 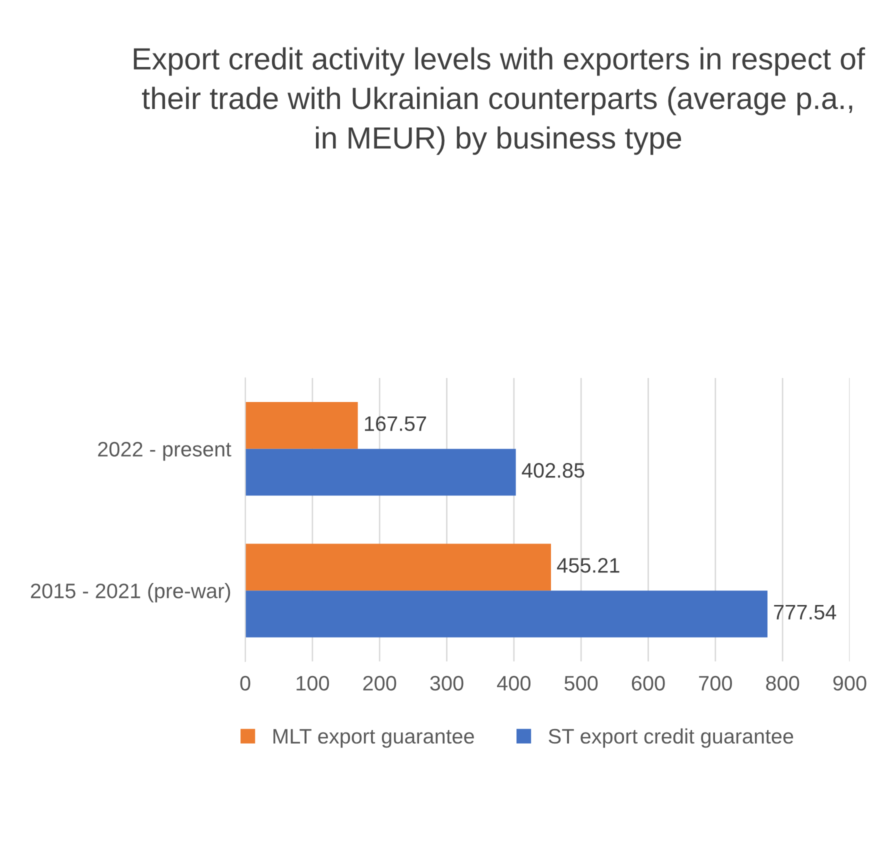 What do you see at coordinates (671, 738) in the screenshot?
I see `legend-label: ST export credit guarantee` at bounding box center [671, 738].